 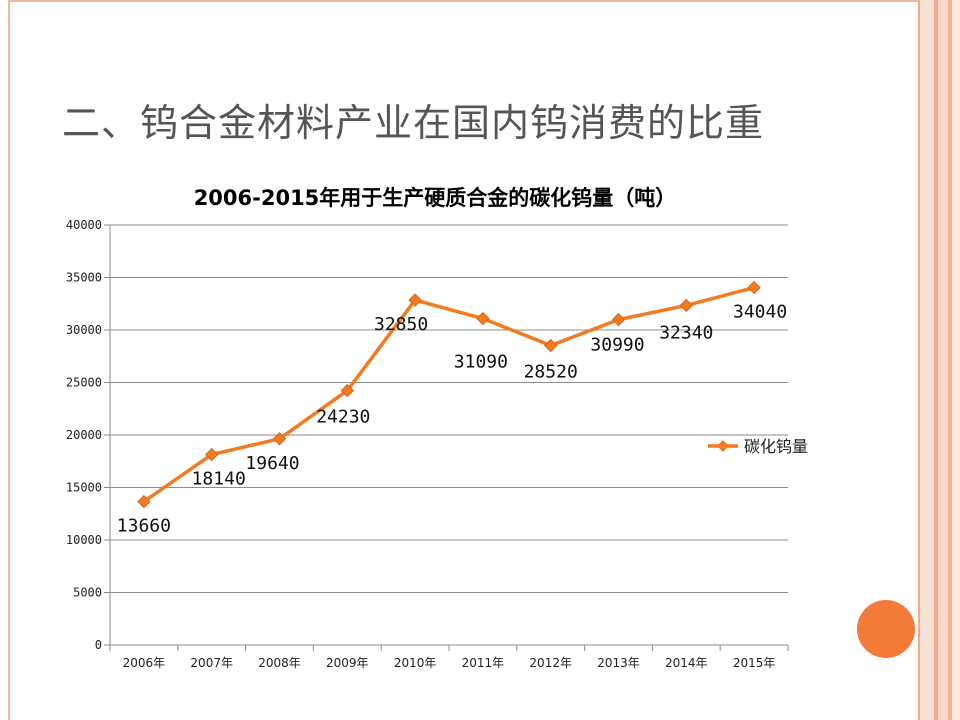 What do you see at coordinates (413, 123) in the screenshot?
I see `slide-title: 二、钨合金材料产业在国内钨消费的比重` at bounding box center [413, 123].